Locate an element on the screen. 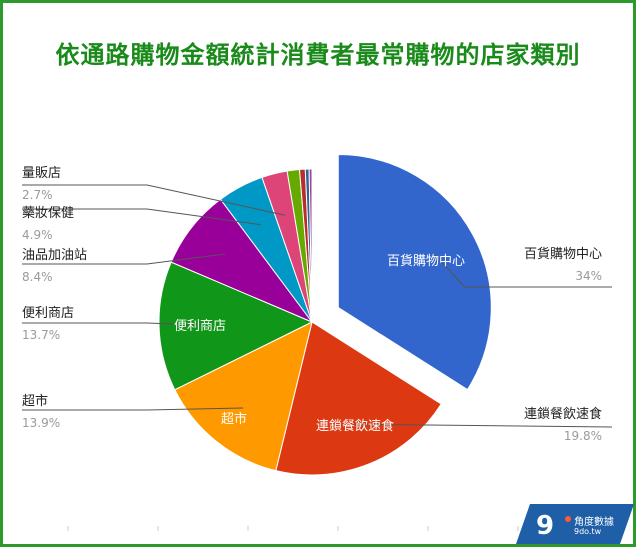 The height and width of the screenshot is (547, 636). pie-slice-連鎖餐飲速食 is located at coordinates (358, 398).